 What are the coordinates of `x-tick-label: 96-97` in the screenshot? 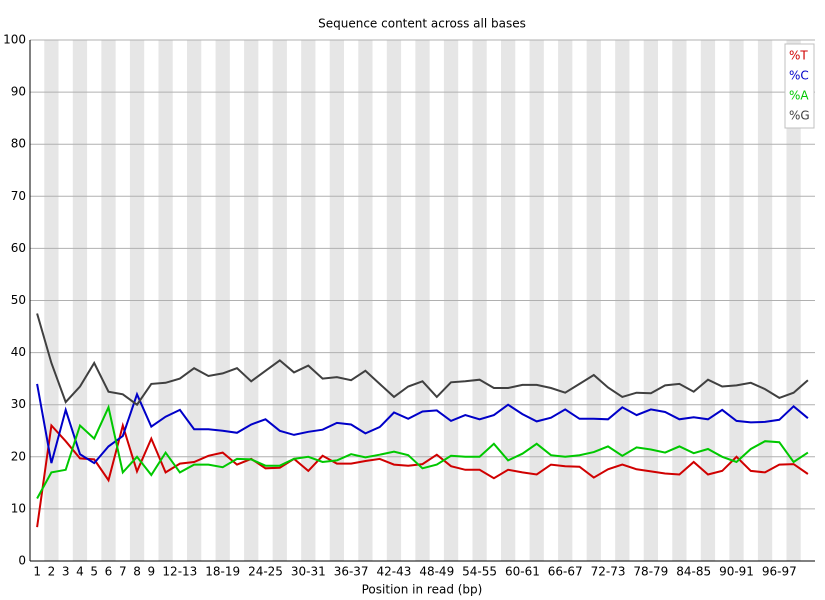 It's located at (779, 572).